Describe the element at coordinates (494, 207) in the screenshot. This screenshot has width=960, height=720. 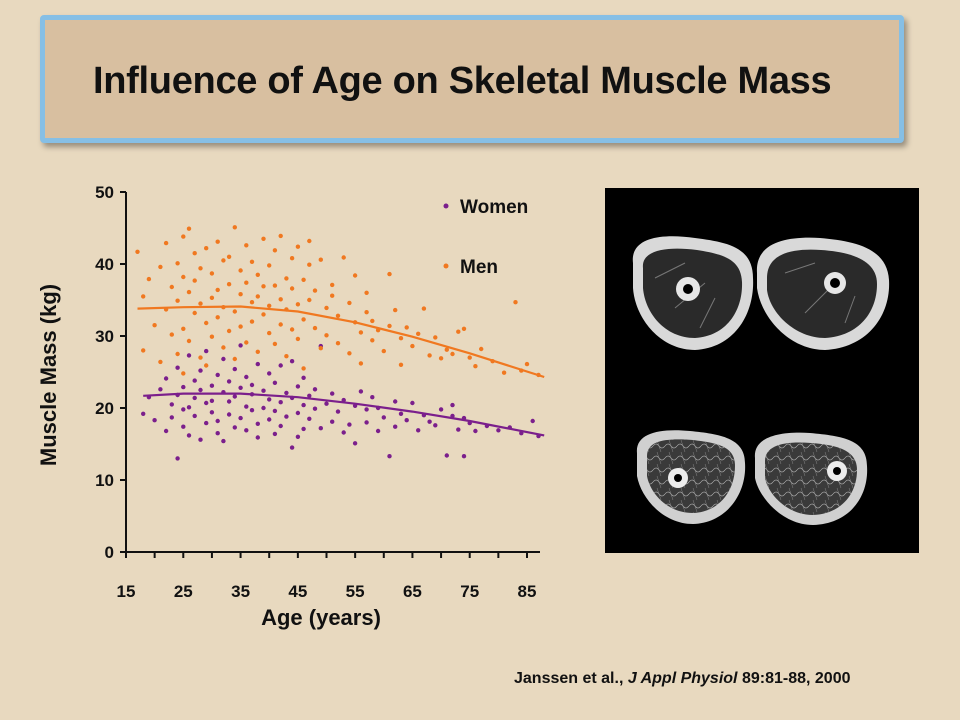
I see `legend-label-women: Women` at that location.